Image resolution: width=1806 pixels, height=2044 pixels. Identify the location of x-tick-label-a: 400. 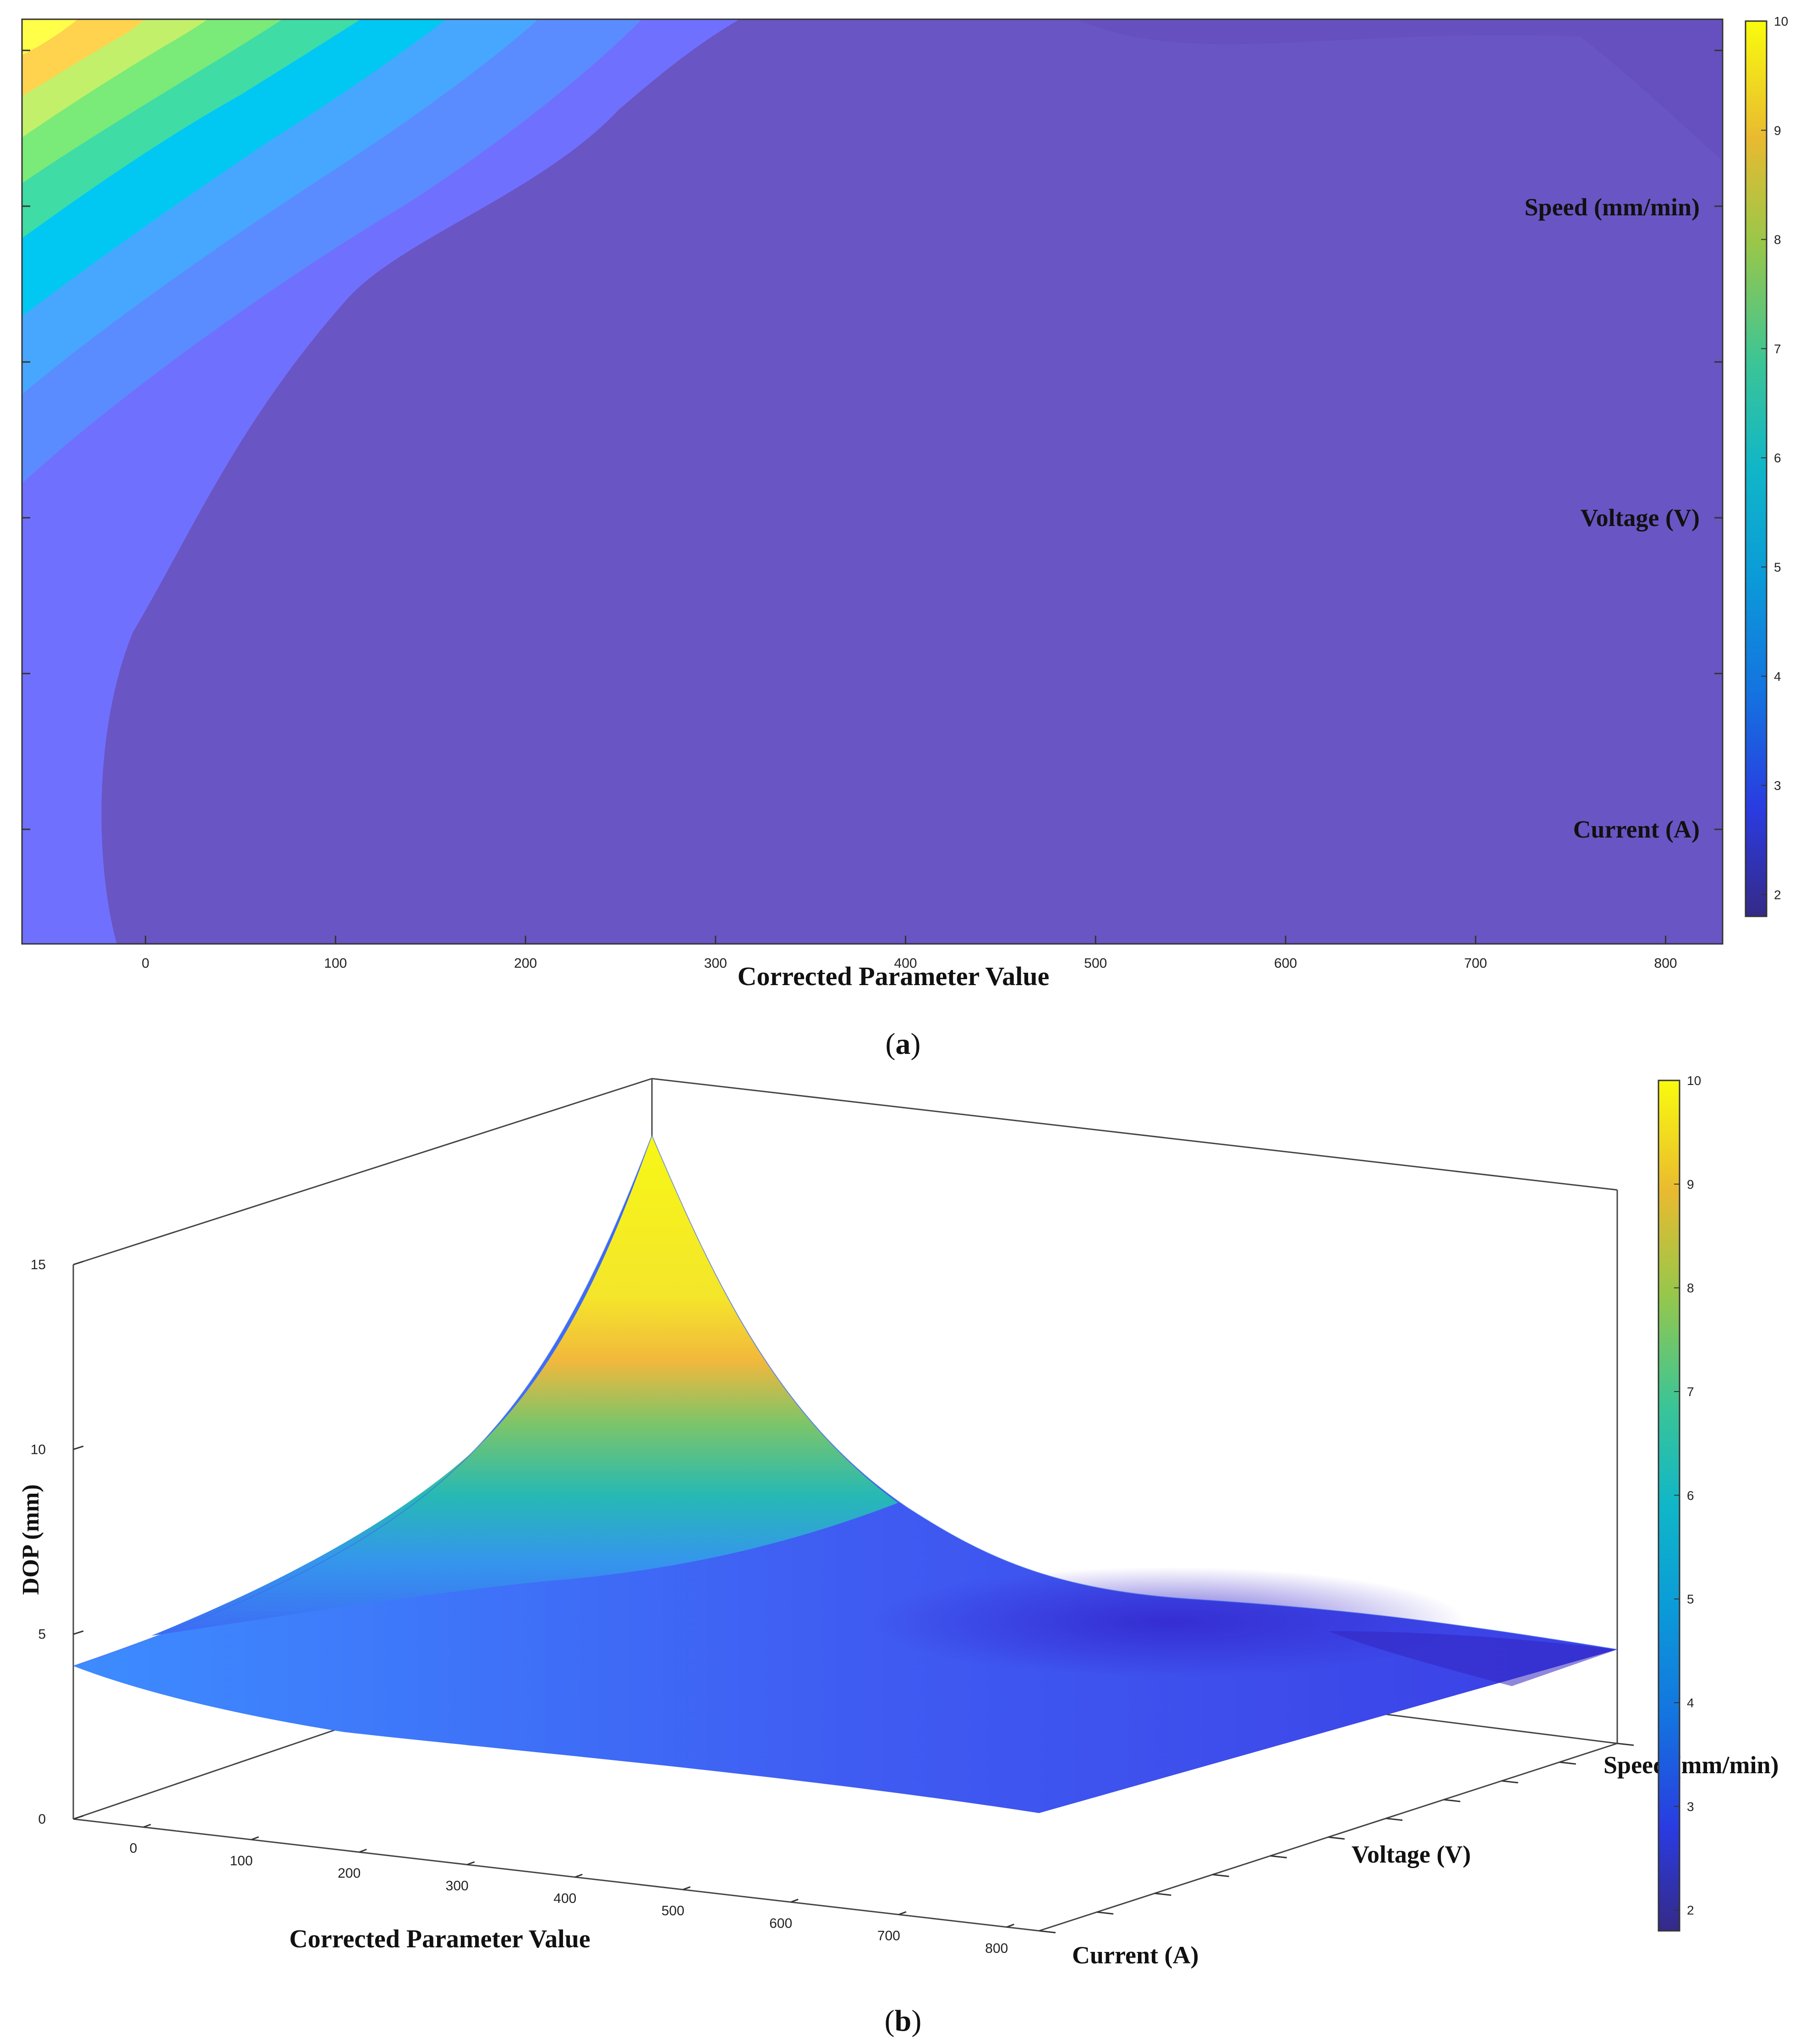
(906, 964).